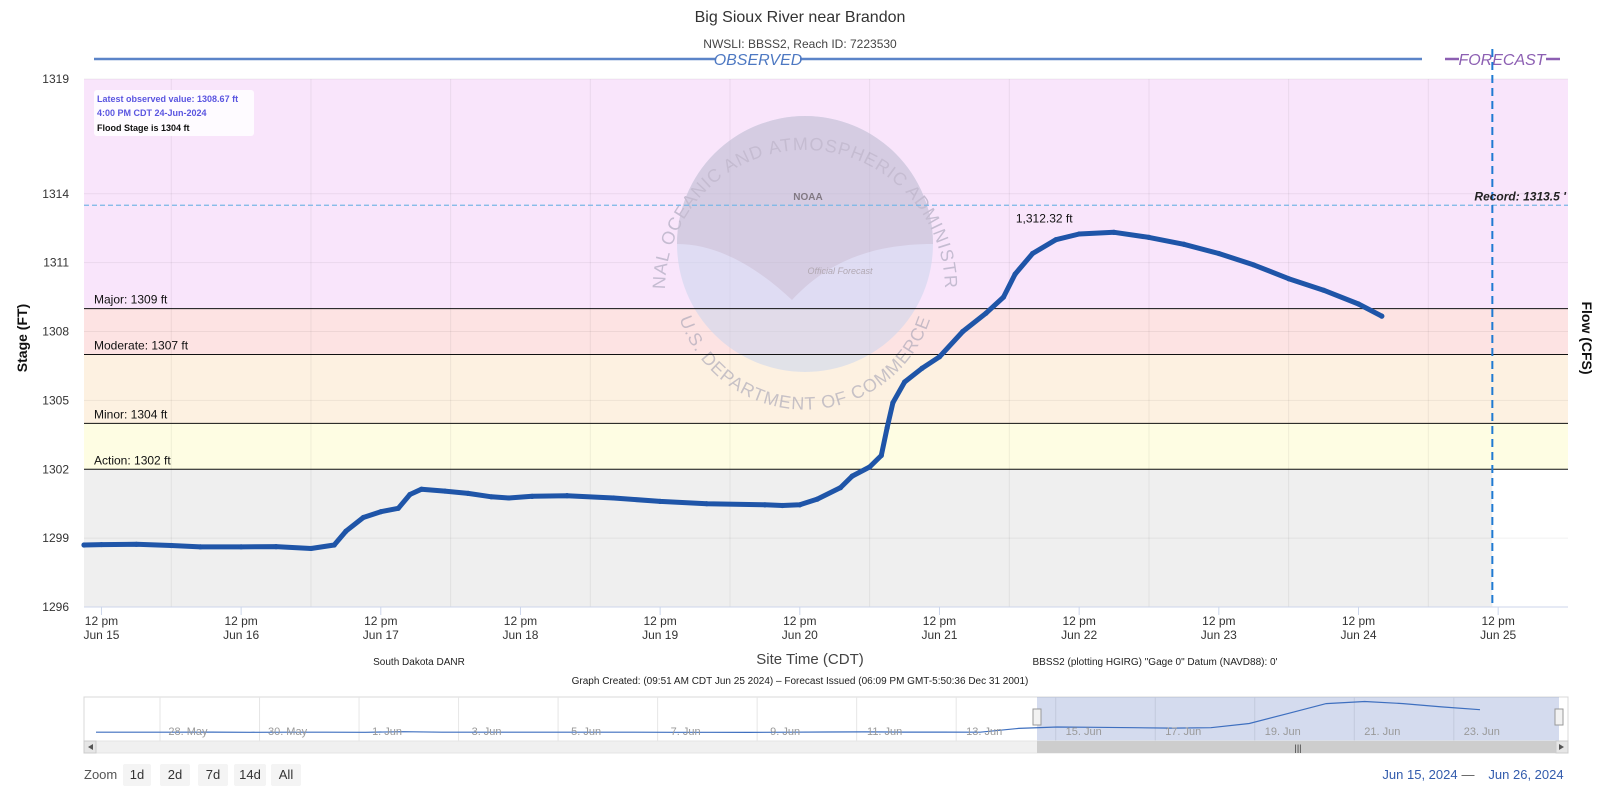 The height and width of the screenshot is (800, 1600). What do you see at coordinates (1358, 635) in the screenshot?
I see `x-tick-label-date: Jun 24` at bounding box center [1358, 635].